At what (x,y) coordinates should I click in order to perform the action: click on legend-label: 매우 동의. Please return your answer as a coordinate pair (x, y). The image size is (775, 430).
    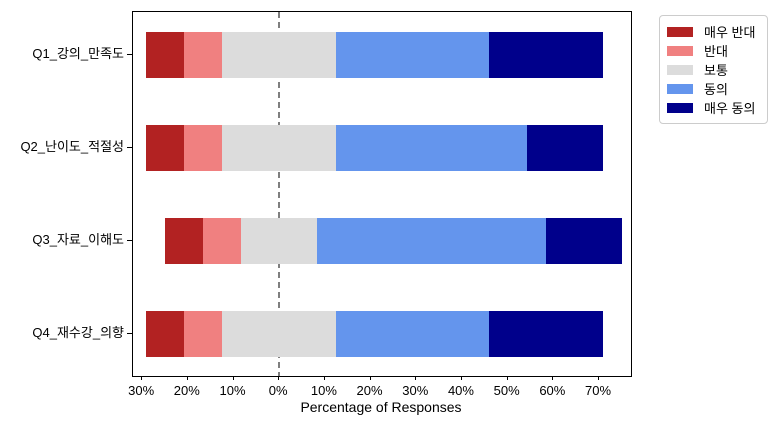
    Looking at the image, I should click on (730, 108).